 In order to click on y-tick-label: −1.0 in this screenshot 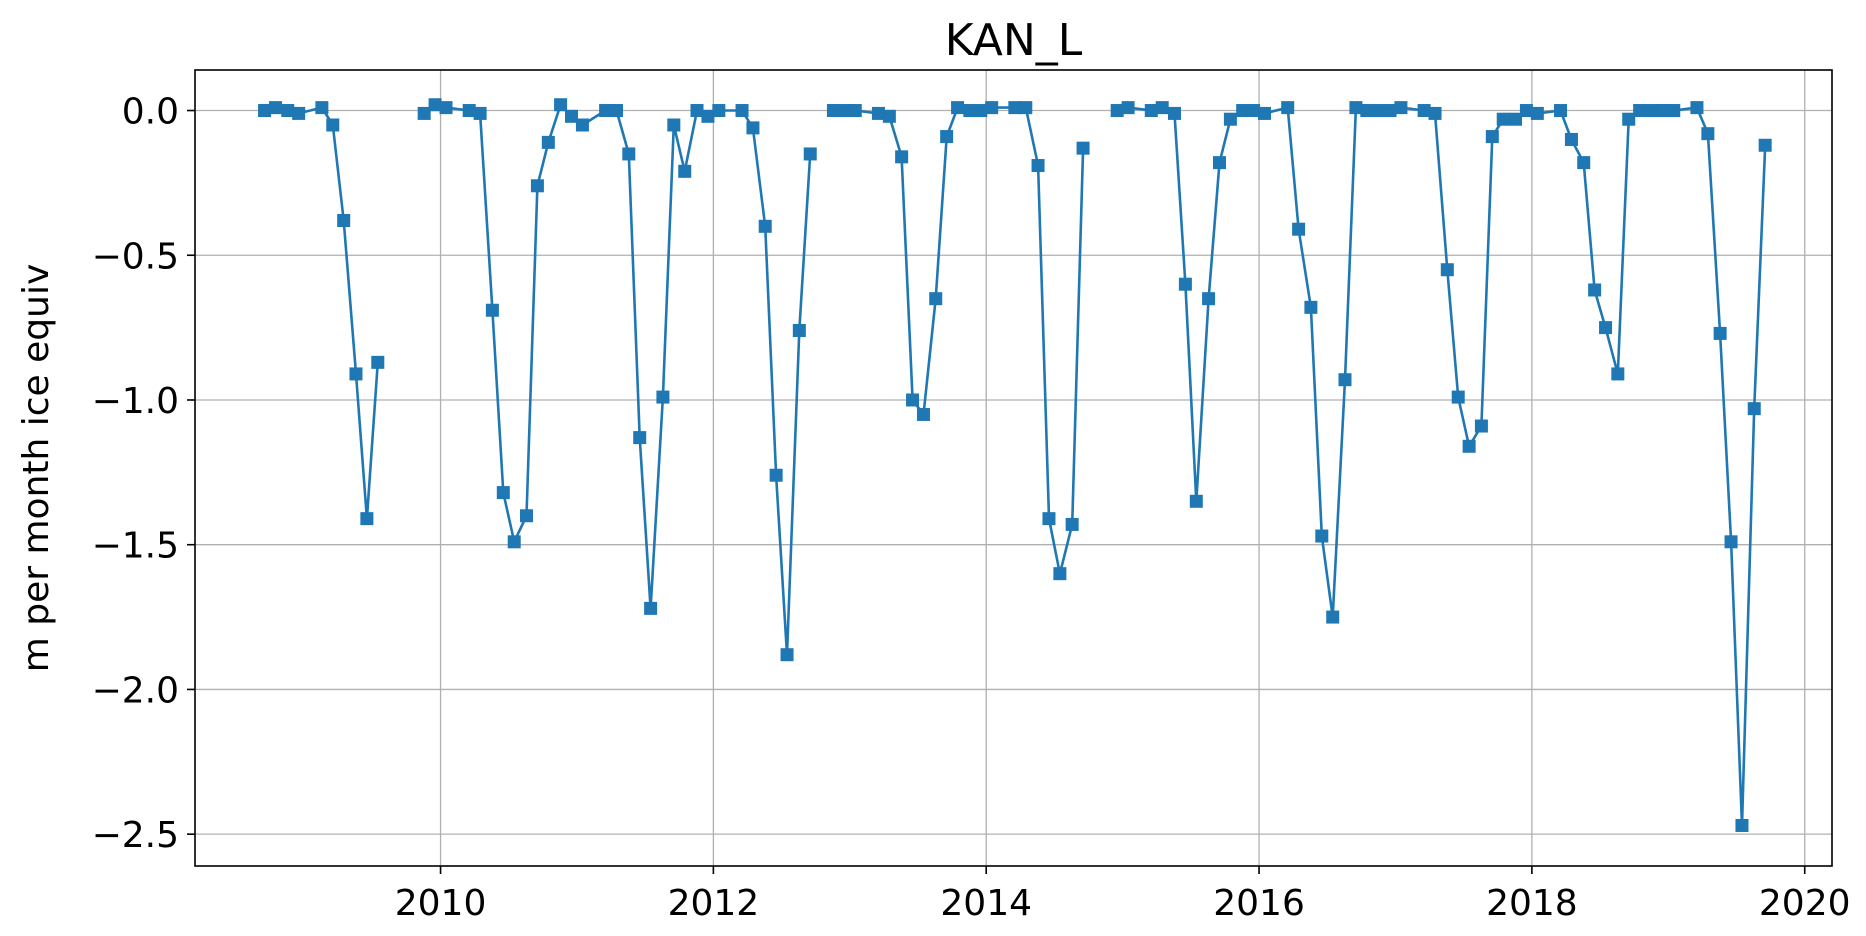, I will do `click(135, 401)`.